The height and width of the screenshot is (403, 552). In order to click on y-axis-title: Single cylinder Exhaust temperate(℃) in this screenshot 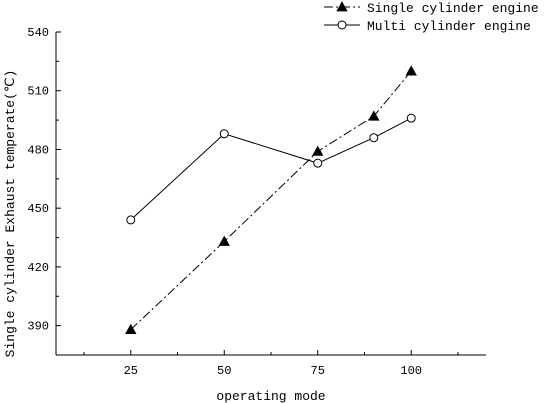, I will do `click(10, 214)`.